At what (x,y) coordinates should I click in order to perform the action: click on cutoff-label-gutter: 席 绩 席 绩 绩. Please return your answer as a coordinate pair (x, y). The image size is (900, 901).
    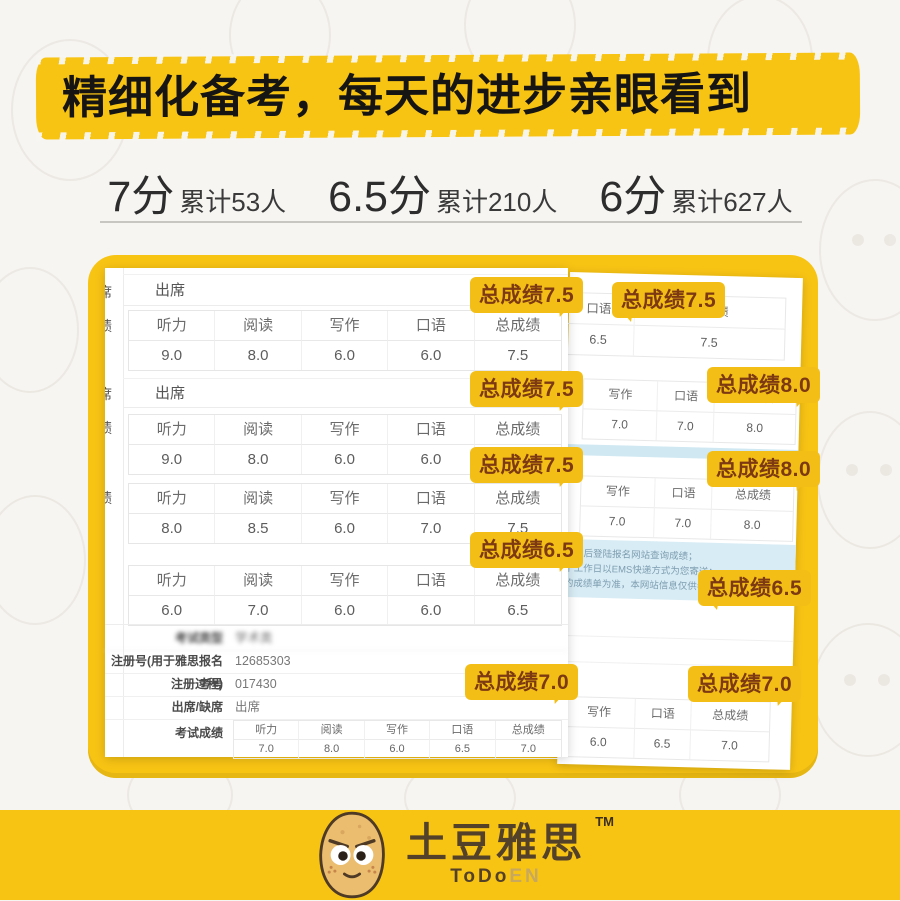
    Looking at the image, I should click on (114, 512).